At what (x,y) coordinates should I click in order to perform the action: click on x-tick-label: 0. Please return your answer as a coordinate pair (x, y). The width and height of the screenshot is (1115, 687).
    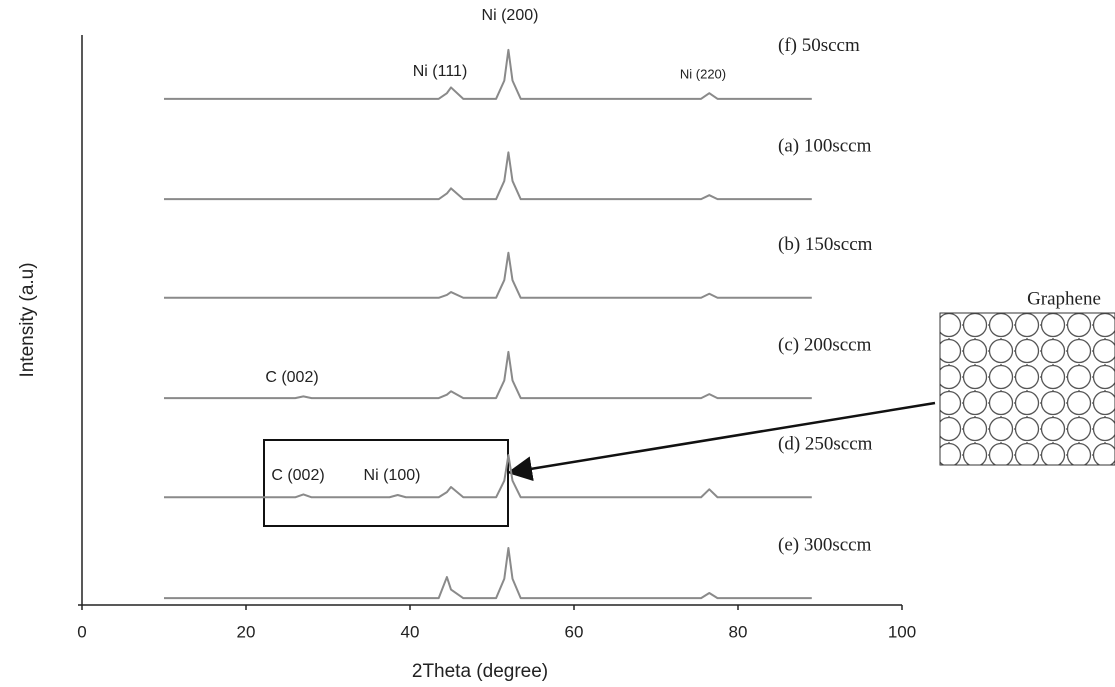
    Looking at the image, I should click on (81, 631).